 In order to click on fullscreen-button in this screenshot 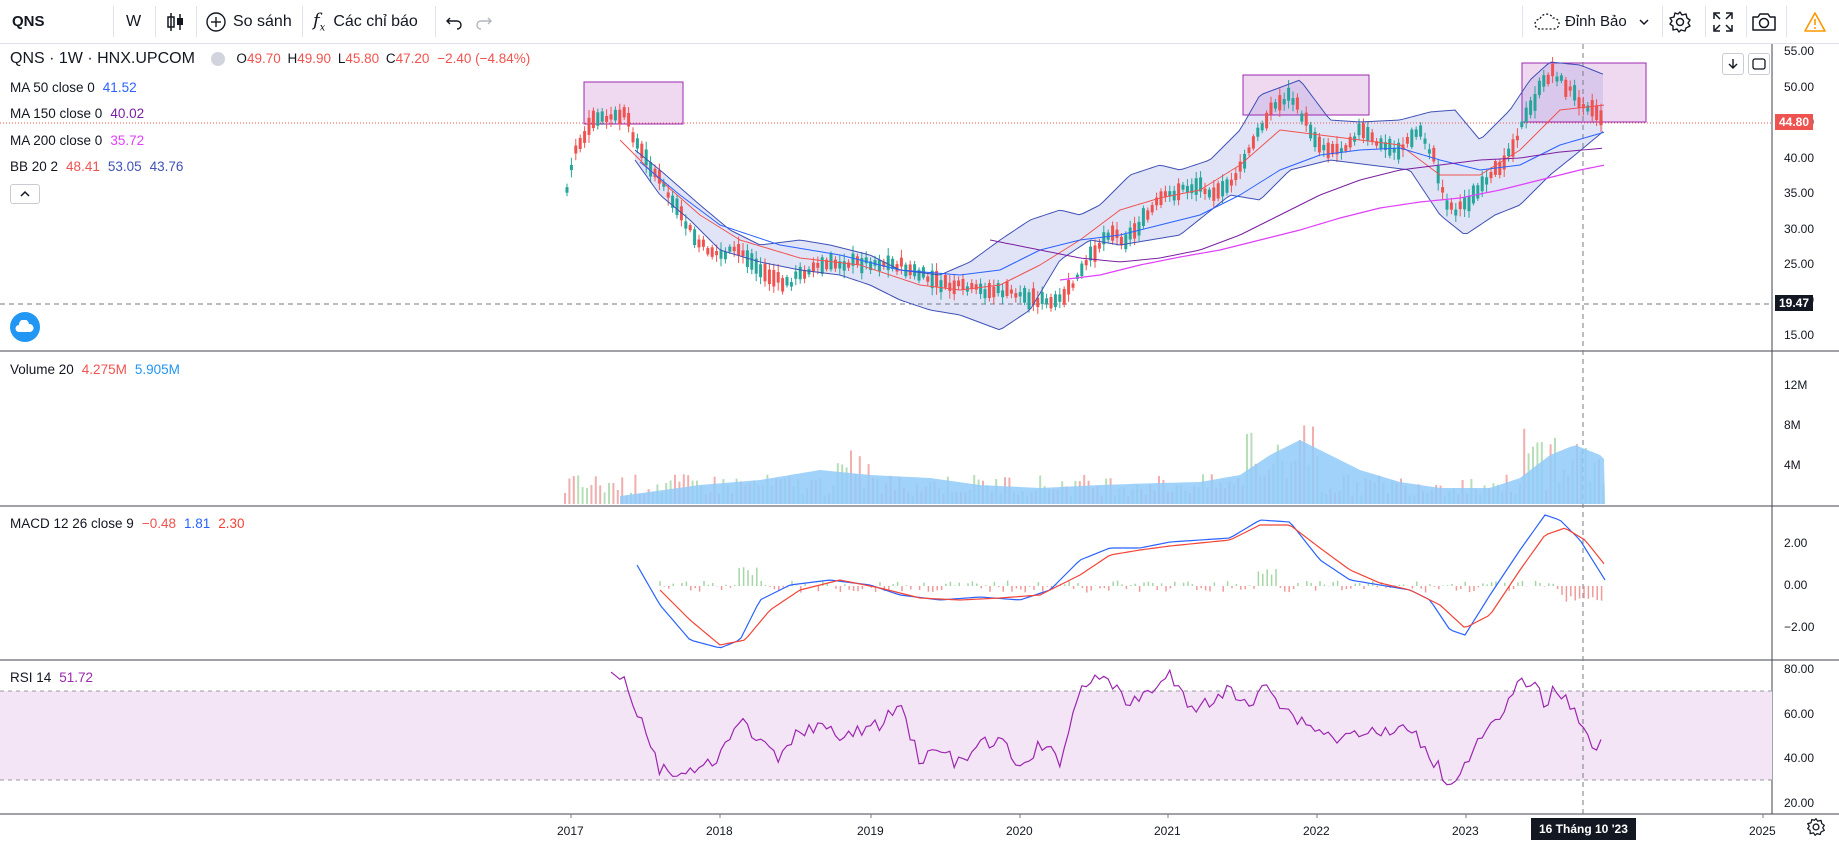, I will do `click(1723, 21)`.